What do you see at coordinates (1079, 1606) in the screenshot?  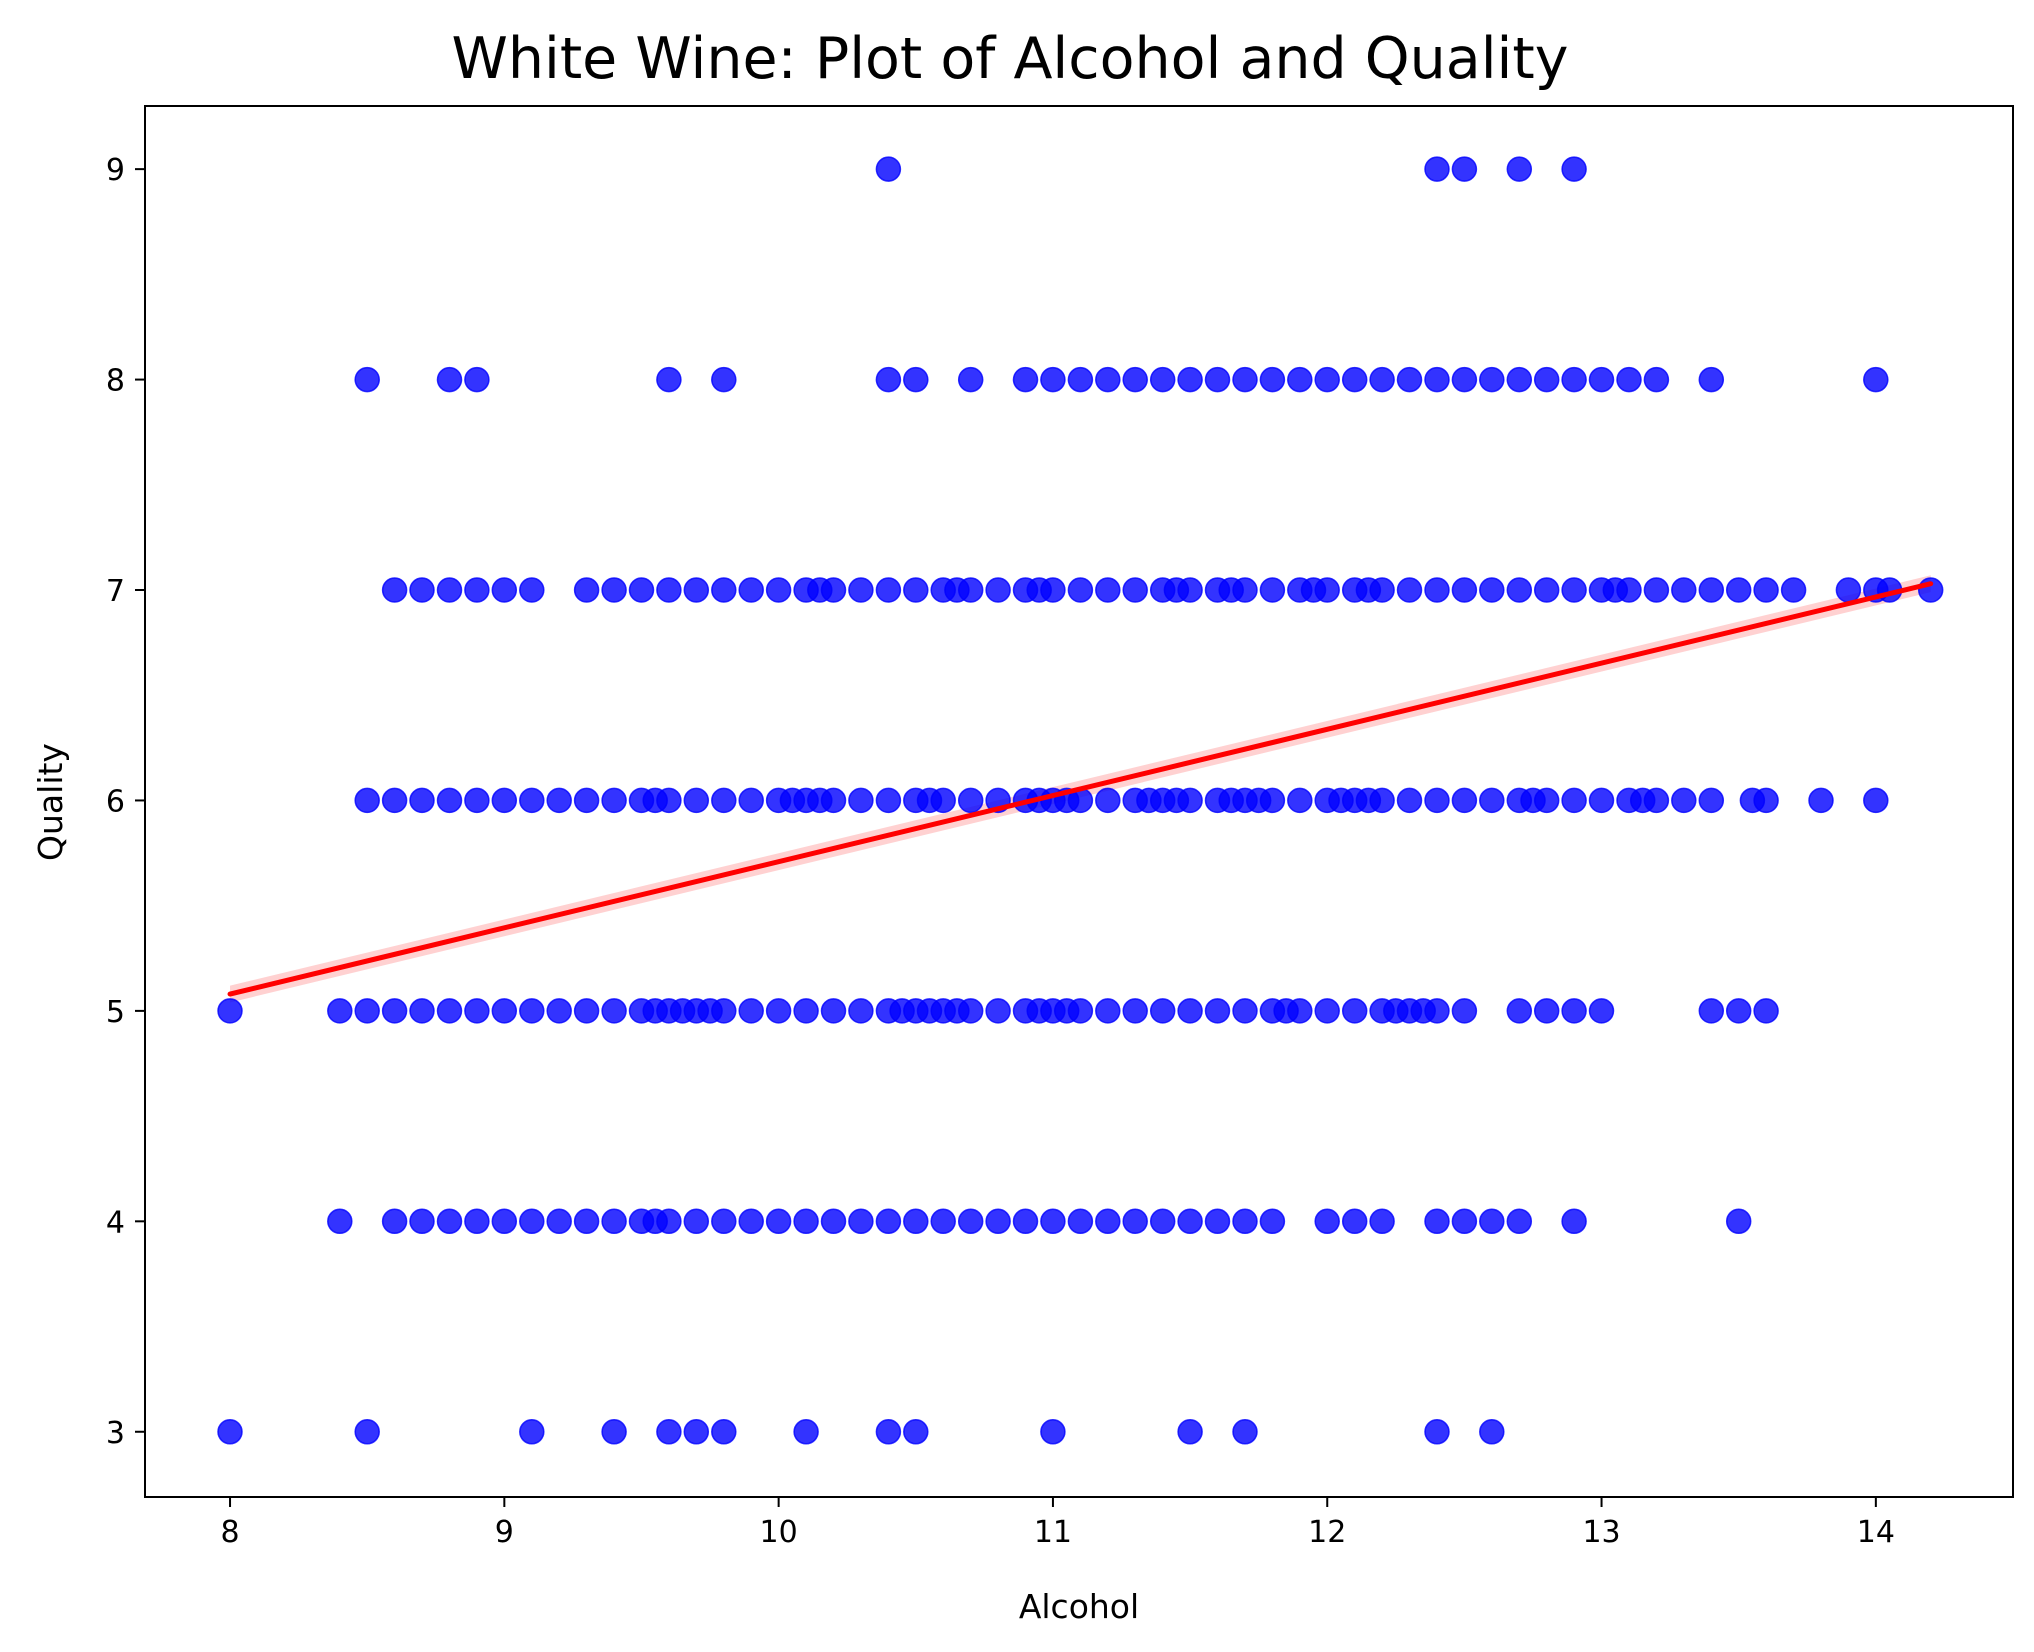 I see `x-axis-label: Alcohol` at bounding box center [1079, 1606].